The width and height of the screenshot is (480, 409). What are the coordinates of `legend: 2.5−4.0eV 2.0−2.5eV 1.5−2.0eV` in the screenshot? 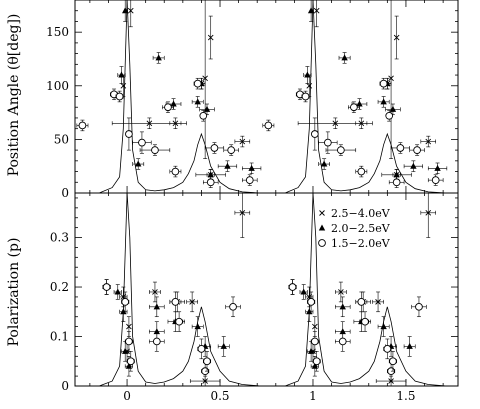 It's located at (354, 228).